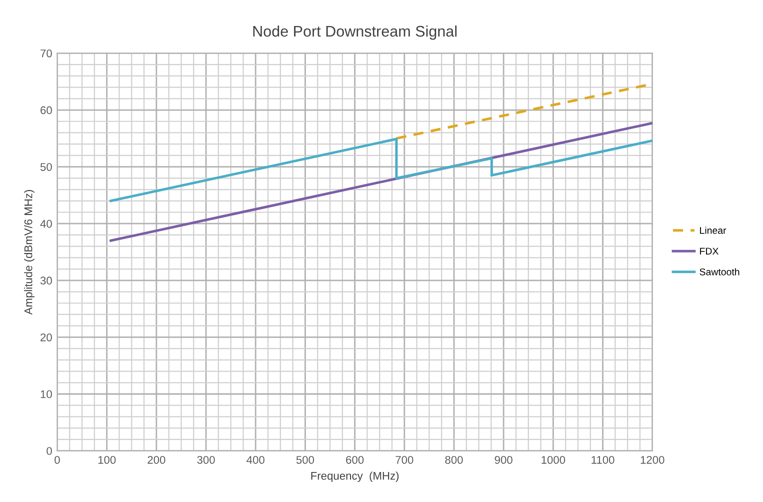 The image size is (763, 502). I want to click on y-tick-label: 70, so click(46, 53).